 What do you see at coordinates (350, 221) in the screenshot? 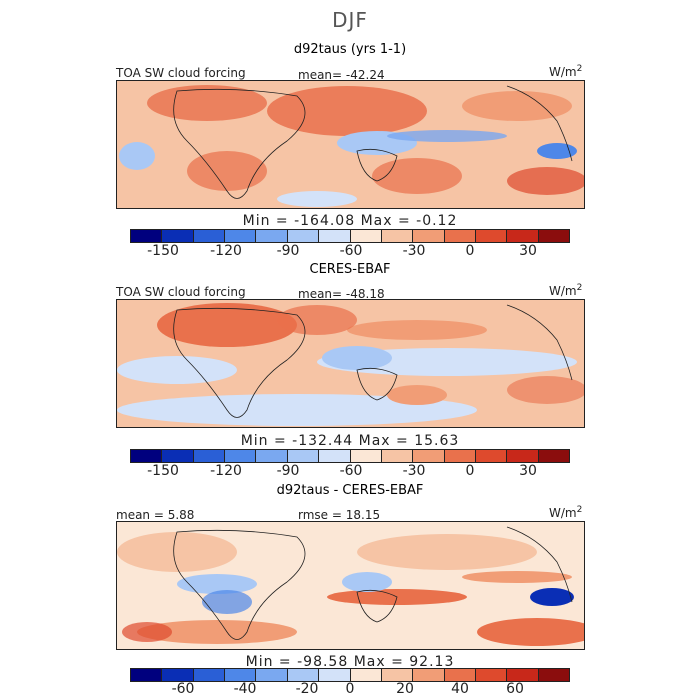
I see `panel-1-minmax: Min = -164.08 Max = -0.12` at bounding box center [350, 221].